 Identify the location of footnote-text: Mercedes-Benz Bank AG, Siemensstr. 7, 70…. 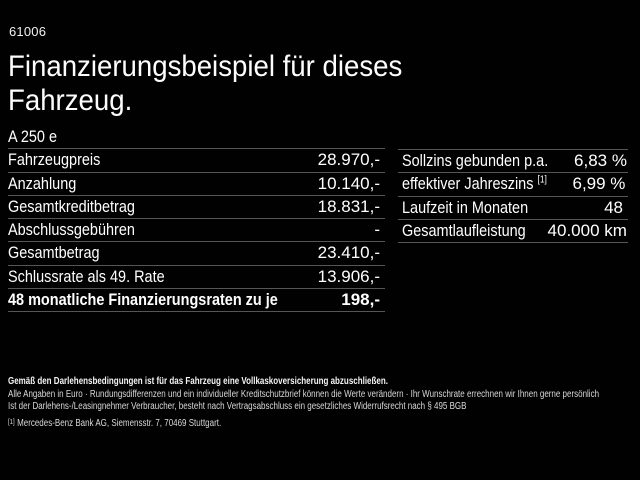
(119, 423).